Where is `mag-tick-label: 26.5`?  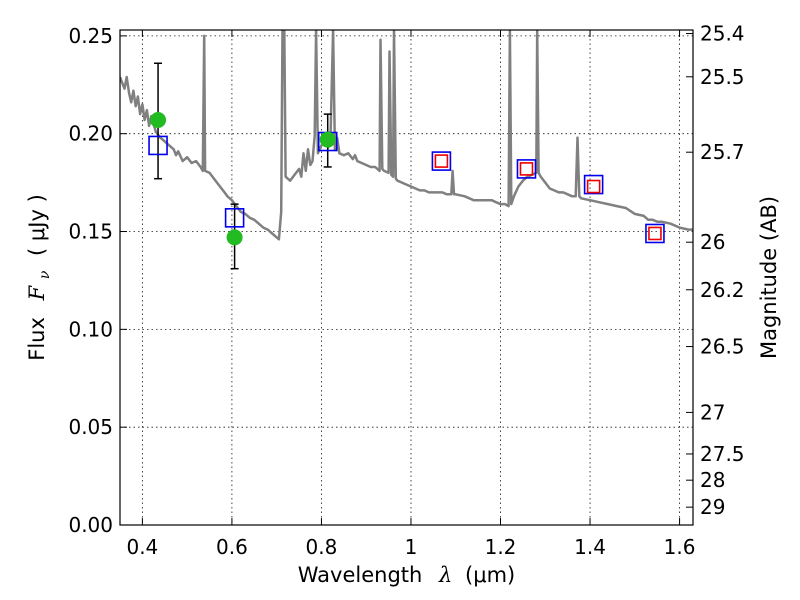
mag-tick-label: 26.5 is located at coordinates (722, 347).